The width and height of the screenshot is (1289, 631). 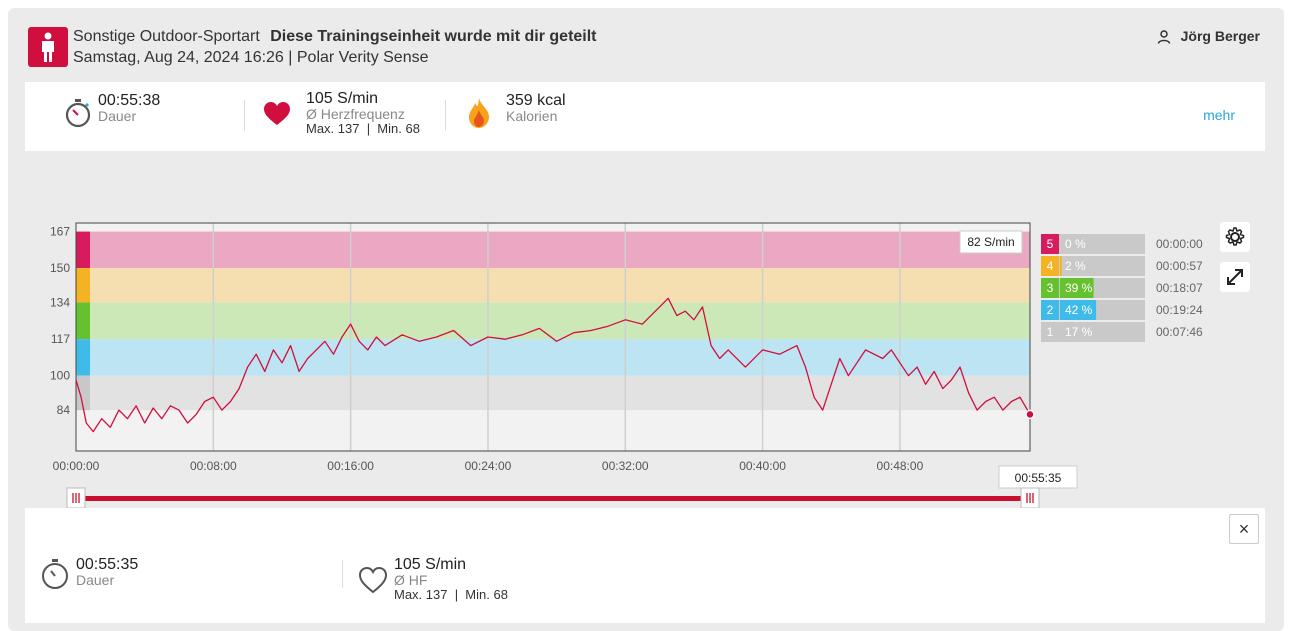 What do you see at coordinates (95, 580) in the screenshot?
I see `selection-duration-label: Dauer` at bounding box center [95, 580].